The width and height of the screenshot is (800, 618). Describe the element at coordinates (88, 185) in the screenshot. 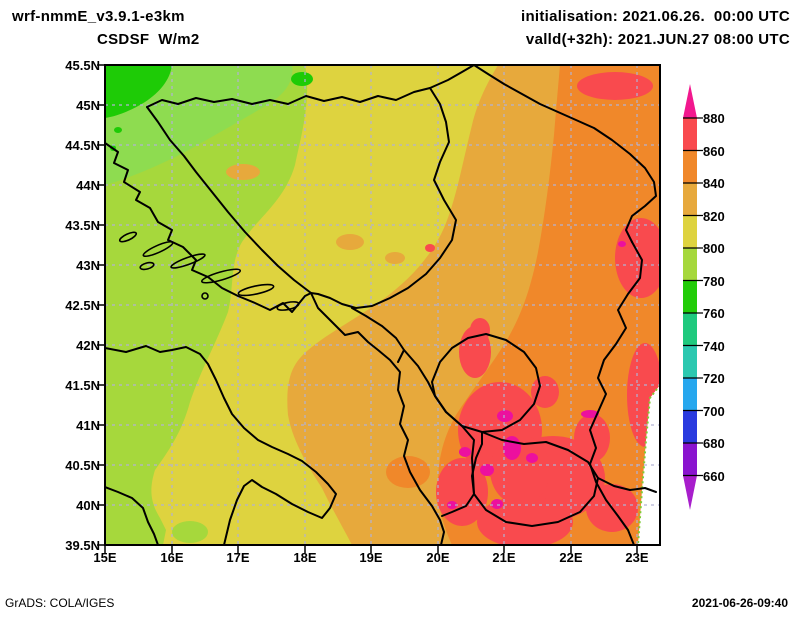

I see `y-axis-label: 44N` at that location.